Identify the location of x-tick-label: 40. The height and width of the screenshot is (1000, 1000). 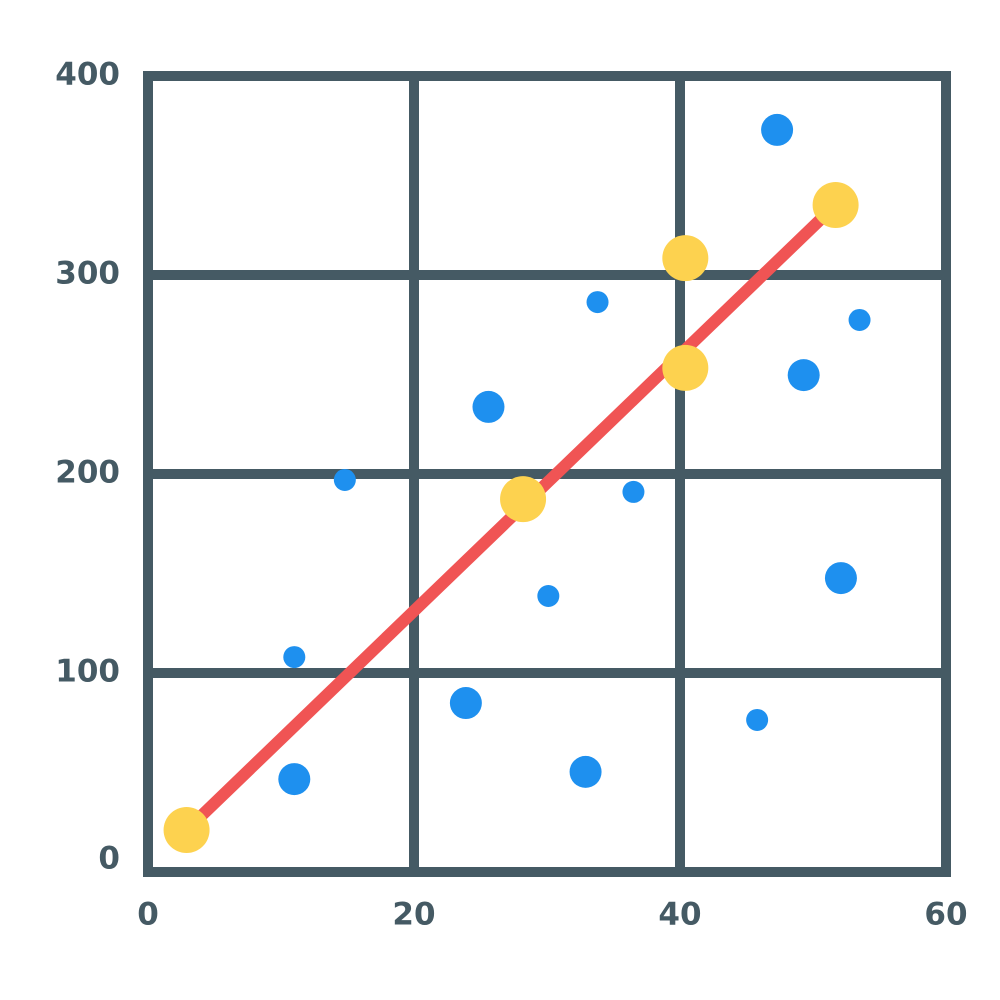
(679, 915).